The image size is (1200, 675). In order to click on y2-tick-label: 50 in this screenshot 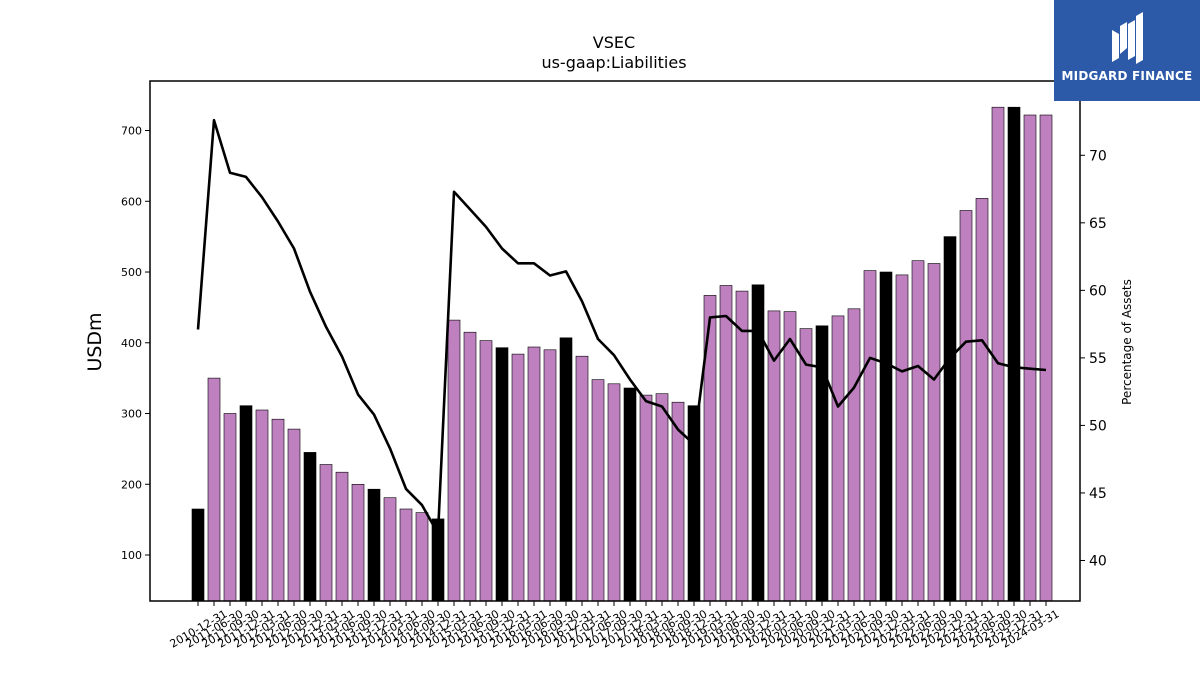, I will do `click(1098, 426)`.